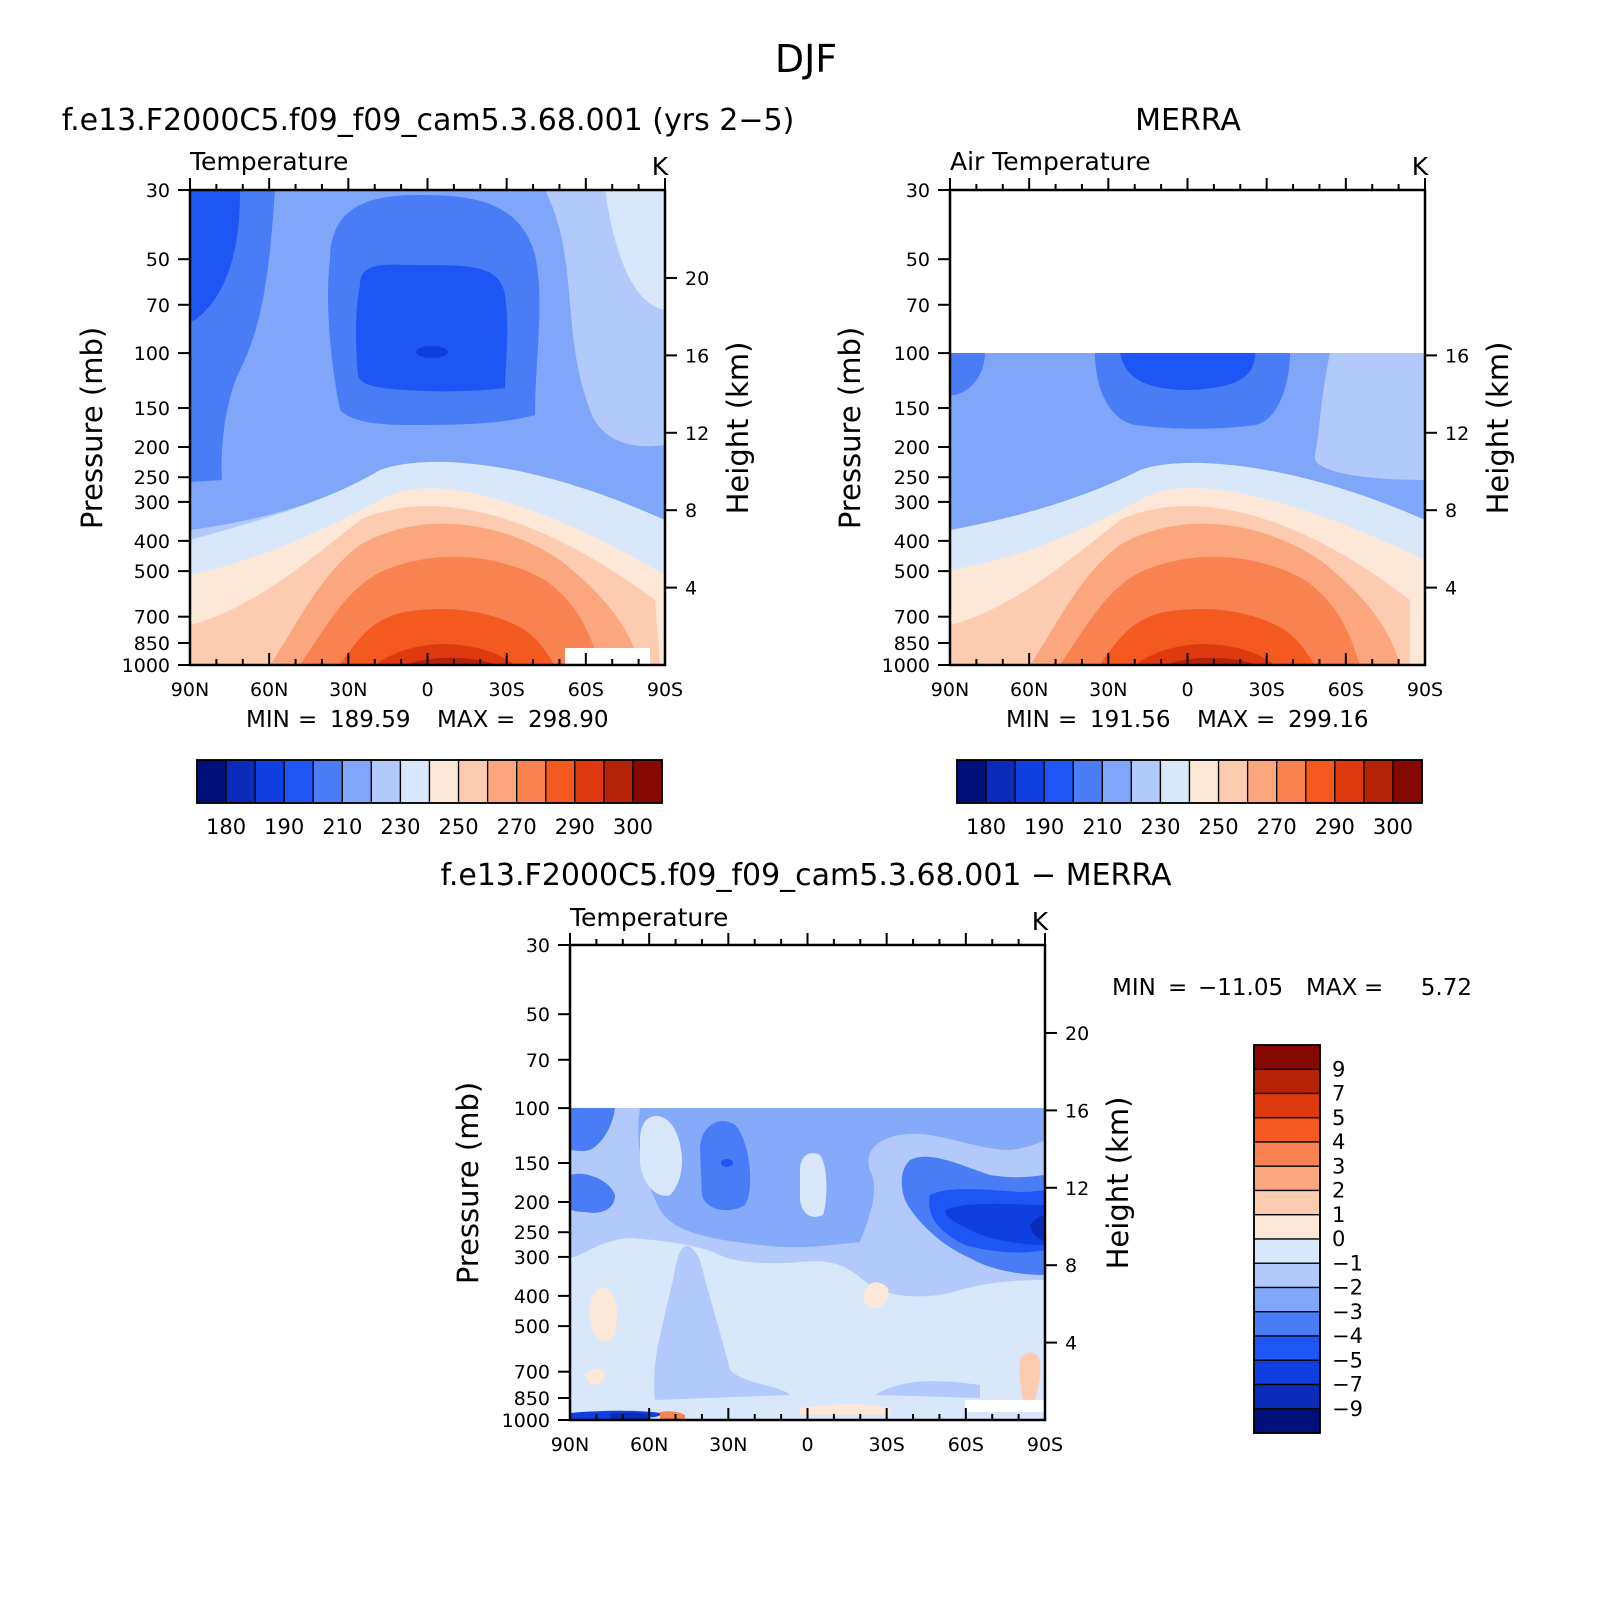 The height and width of the screenshot is (1610, 1613). I want to click on panel-model-min: 189.59, so click(370, 720).